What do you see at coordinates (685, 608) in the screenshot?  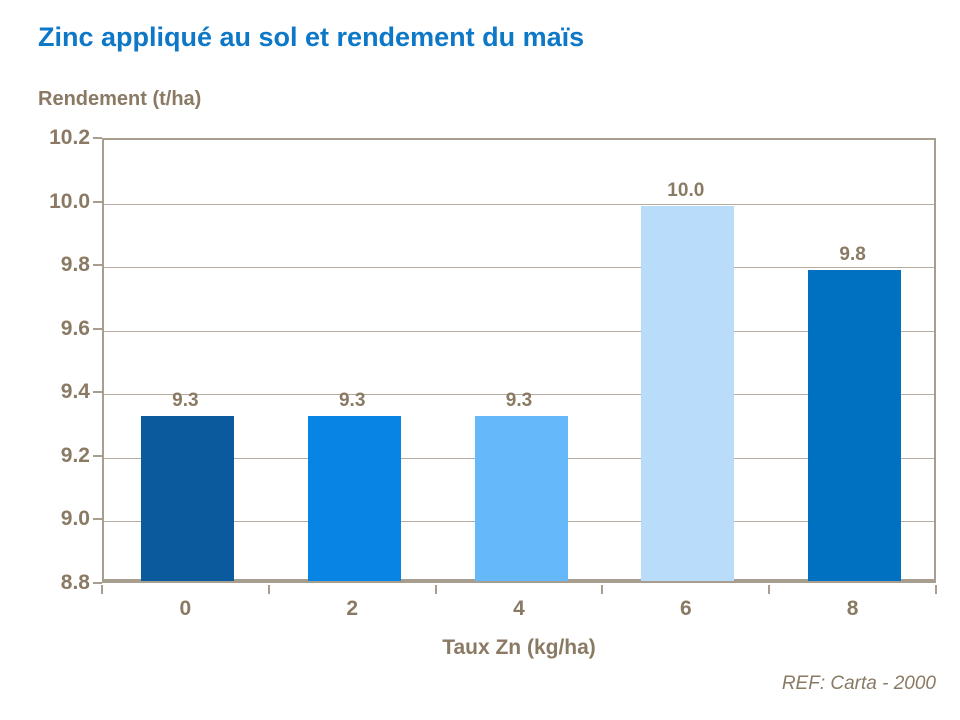 I see `x-tick-label: 6` at bounding box center [685, 608].